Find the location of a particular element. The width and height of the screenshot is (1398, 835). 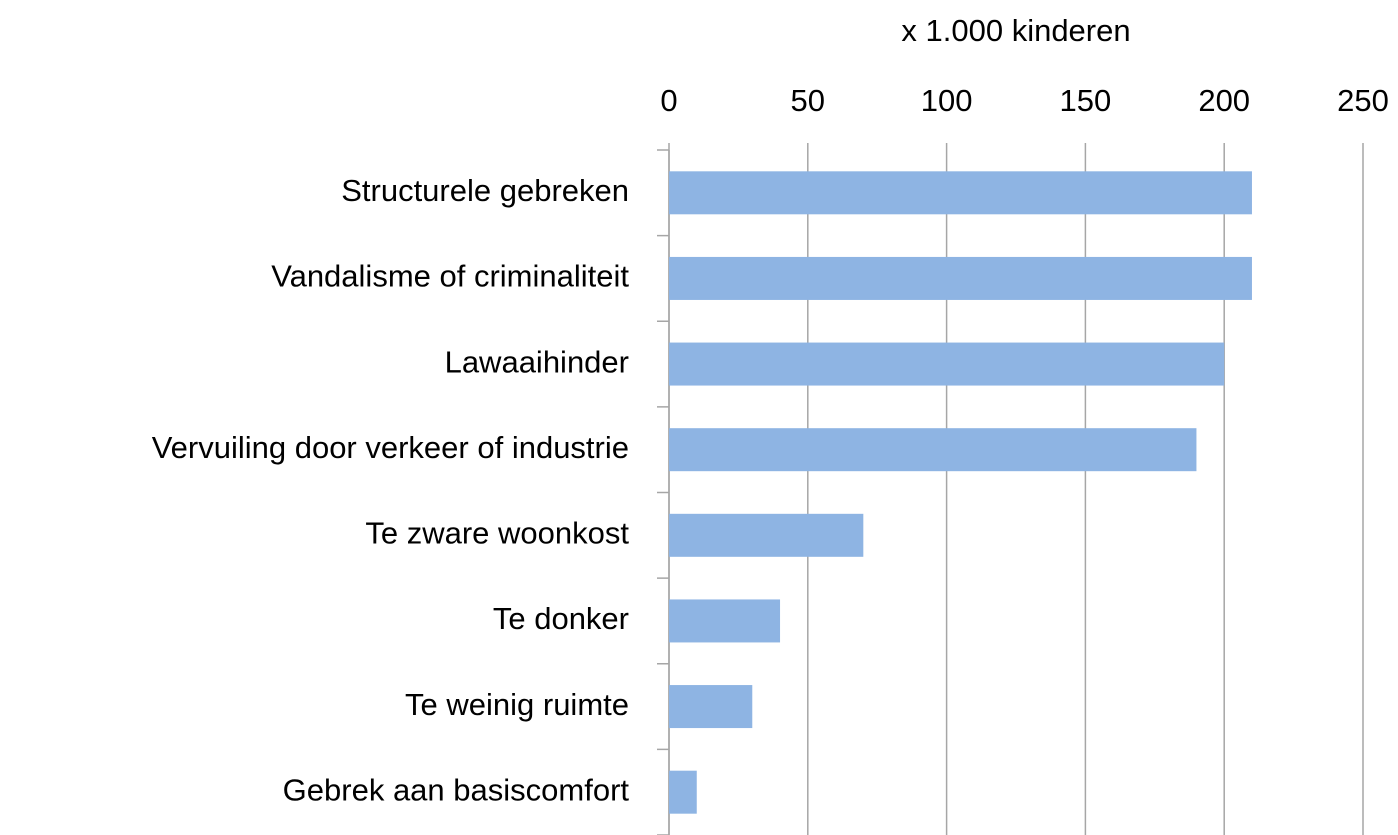

x-tick-label: 0 is located at coordinates (668, 100).